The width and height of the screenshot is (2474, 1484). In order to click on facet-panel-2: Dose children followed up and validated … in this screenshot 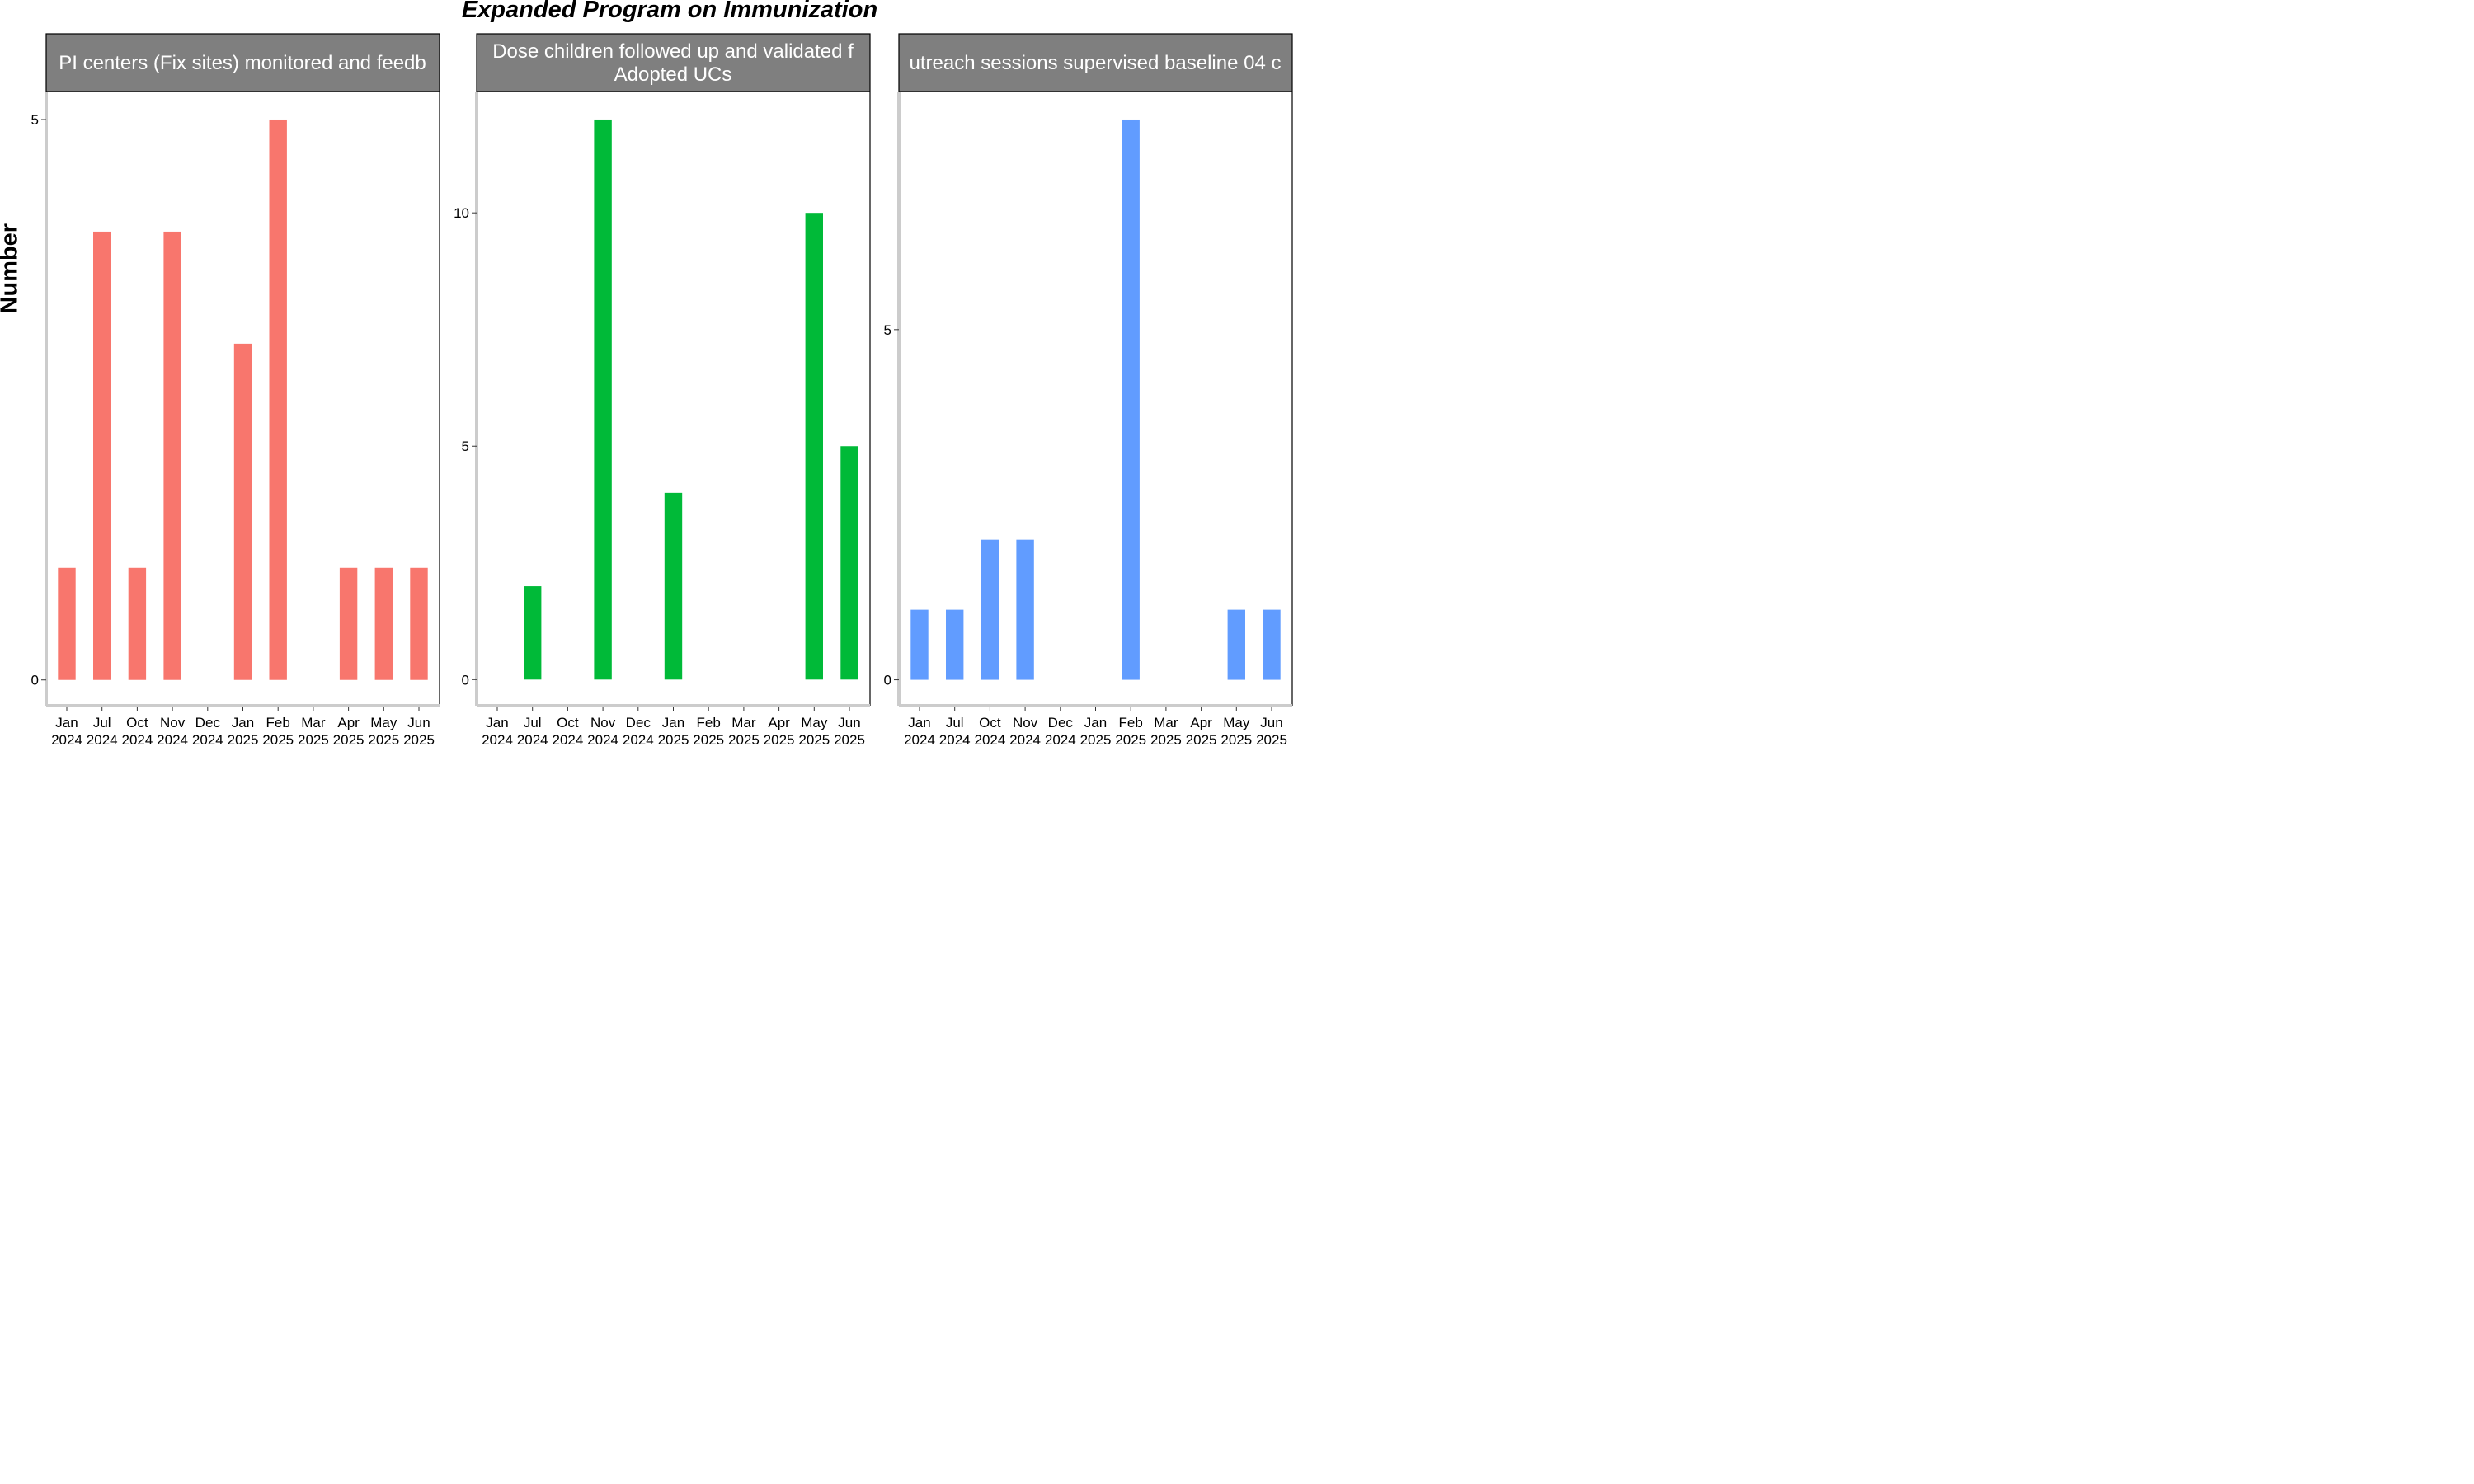, I will do `click(662, 390)`.